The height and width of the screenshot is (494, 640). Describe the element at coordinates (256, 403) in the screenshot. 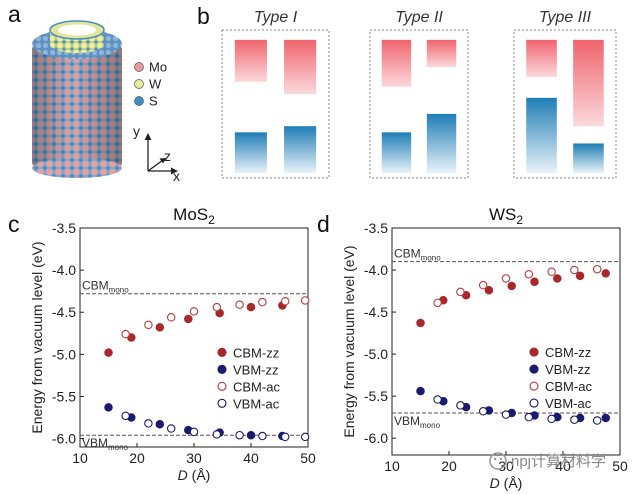

I see `legend-label-vbm-ac: VBM-ac` at that location.